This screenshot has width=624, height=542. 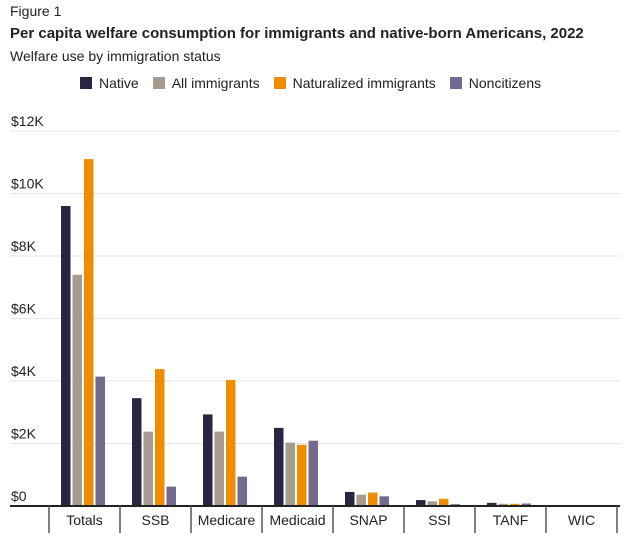 I want to click on legend-label: Noncitizens, so click(x=505, y=83).